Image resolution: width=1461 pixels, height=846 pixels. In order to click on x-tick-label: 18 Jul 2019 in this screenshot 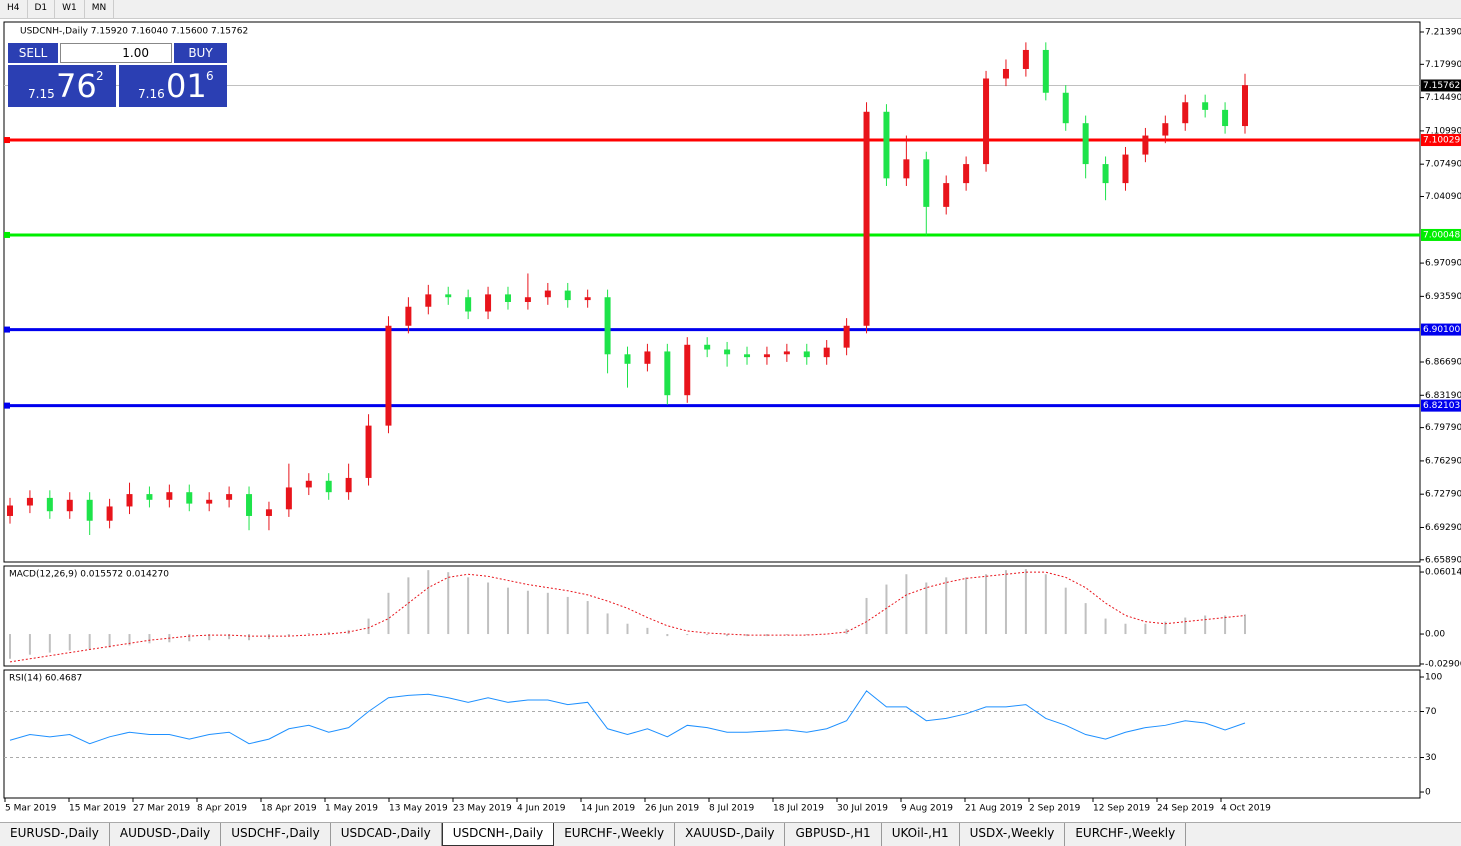, I will do `click(798, 809)`.